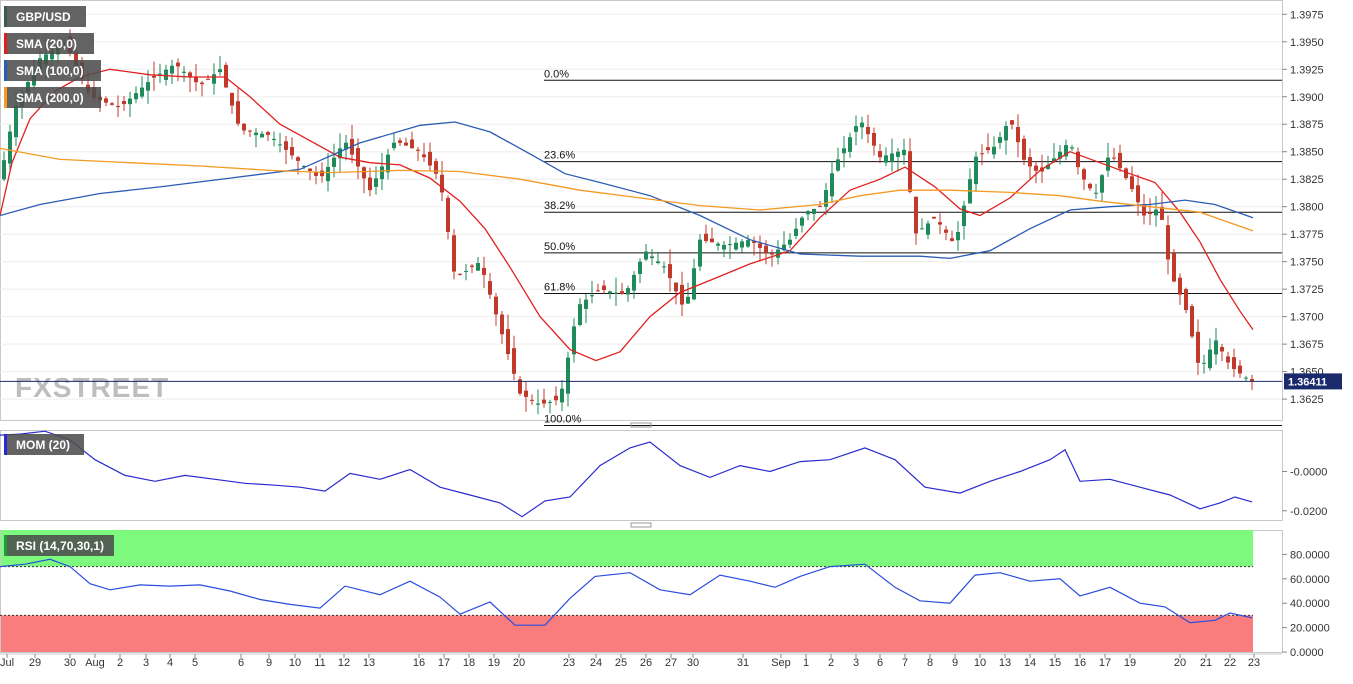 This screenshot has height=684, width=1353. I want to click on x-tick-label: 25, so click(621, 663).